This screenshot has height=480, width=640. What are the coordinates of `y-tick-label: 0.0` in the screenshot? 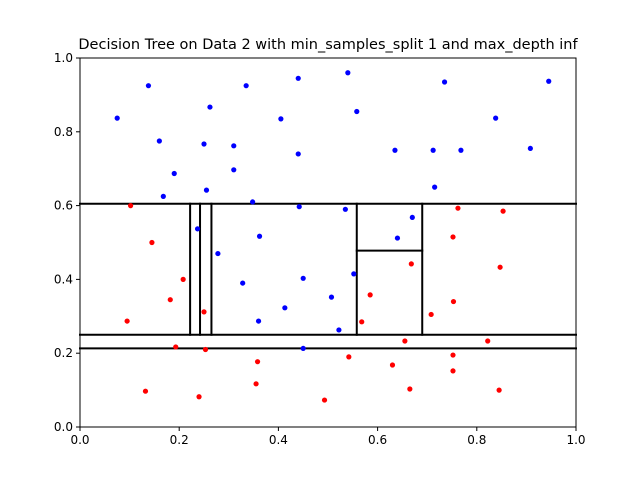 It's located at (63, 427).